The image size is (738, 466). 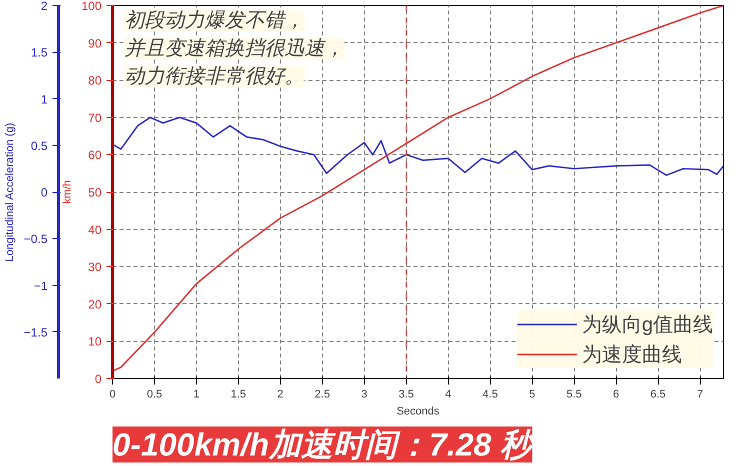 What do you see at coordinates (448, 394) in the screenshot?
I see `x-tick-label: 4` at bounding box center [448, 394].